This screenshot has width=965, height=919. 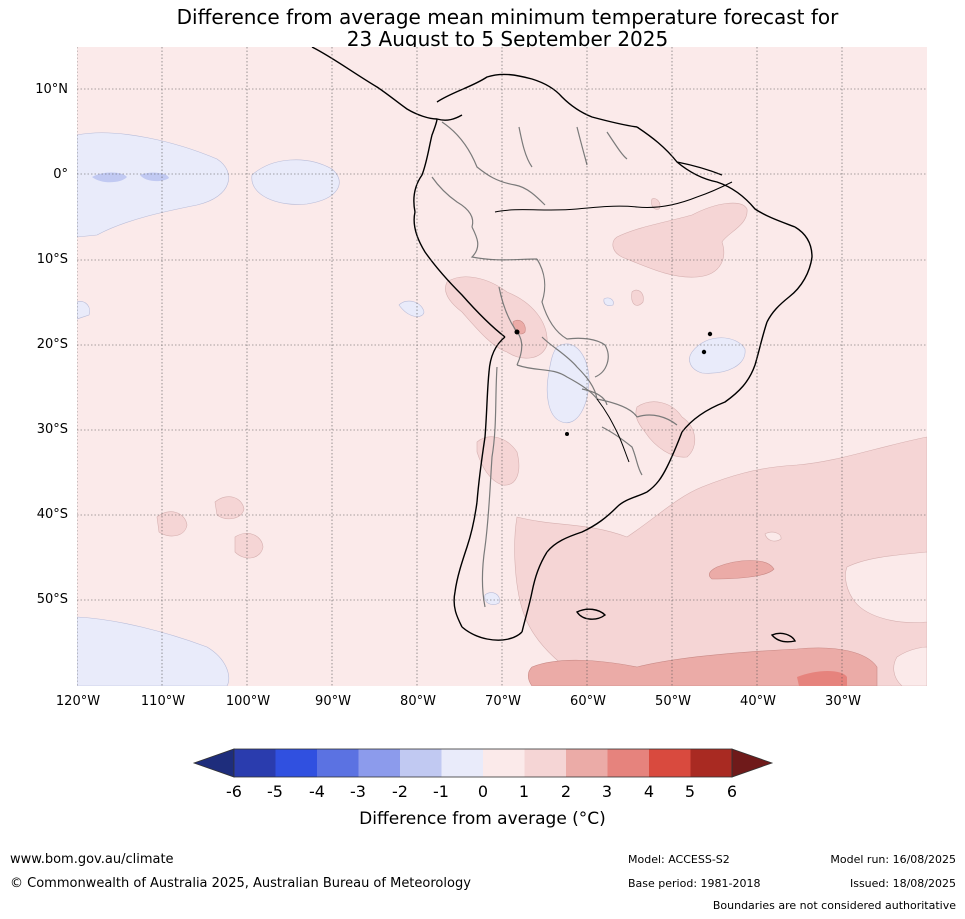 What do you see at coordinates (665, 429) in the screenshot?
I see `warm-region-uruguay` at bounding box center [665, 429].